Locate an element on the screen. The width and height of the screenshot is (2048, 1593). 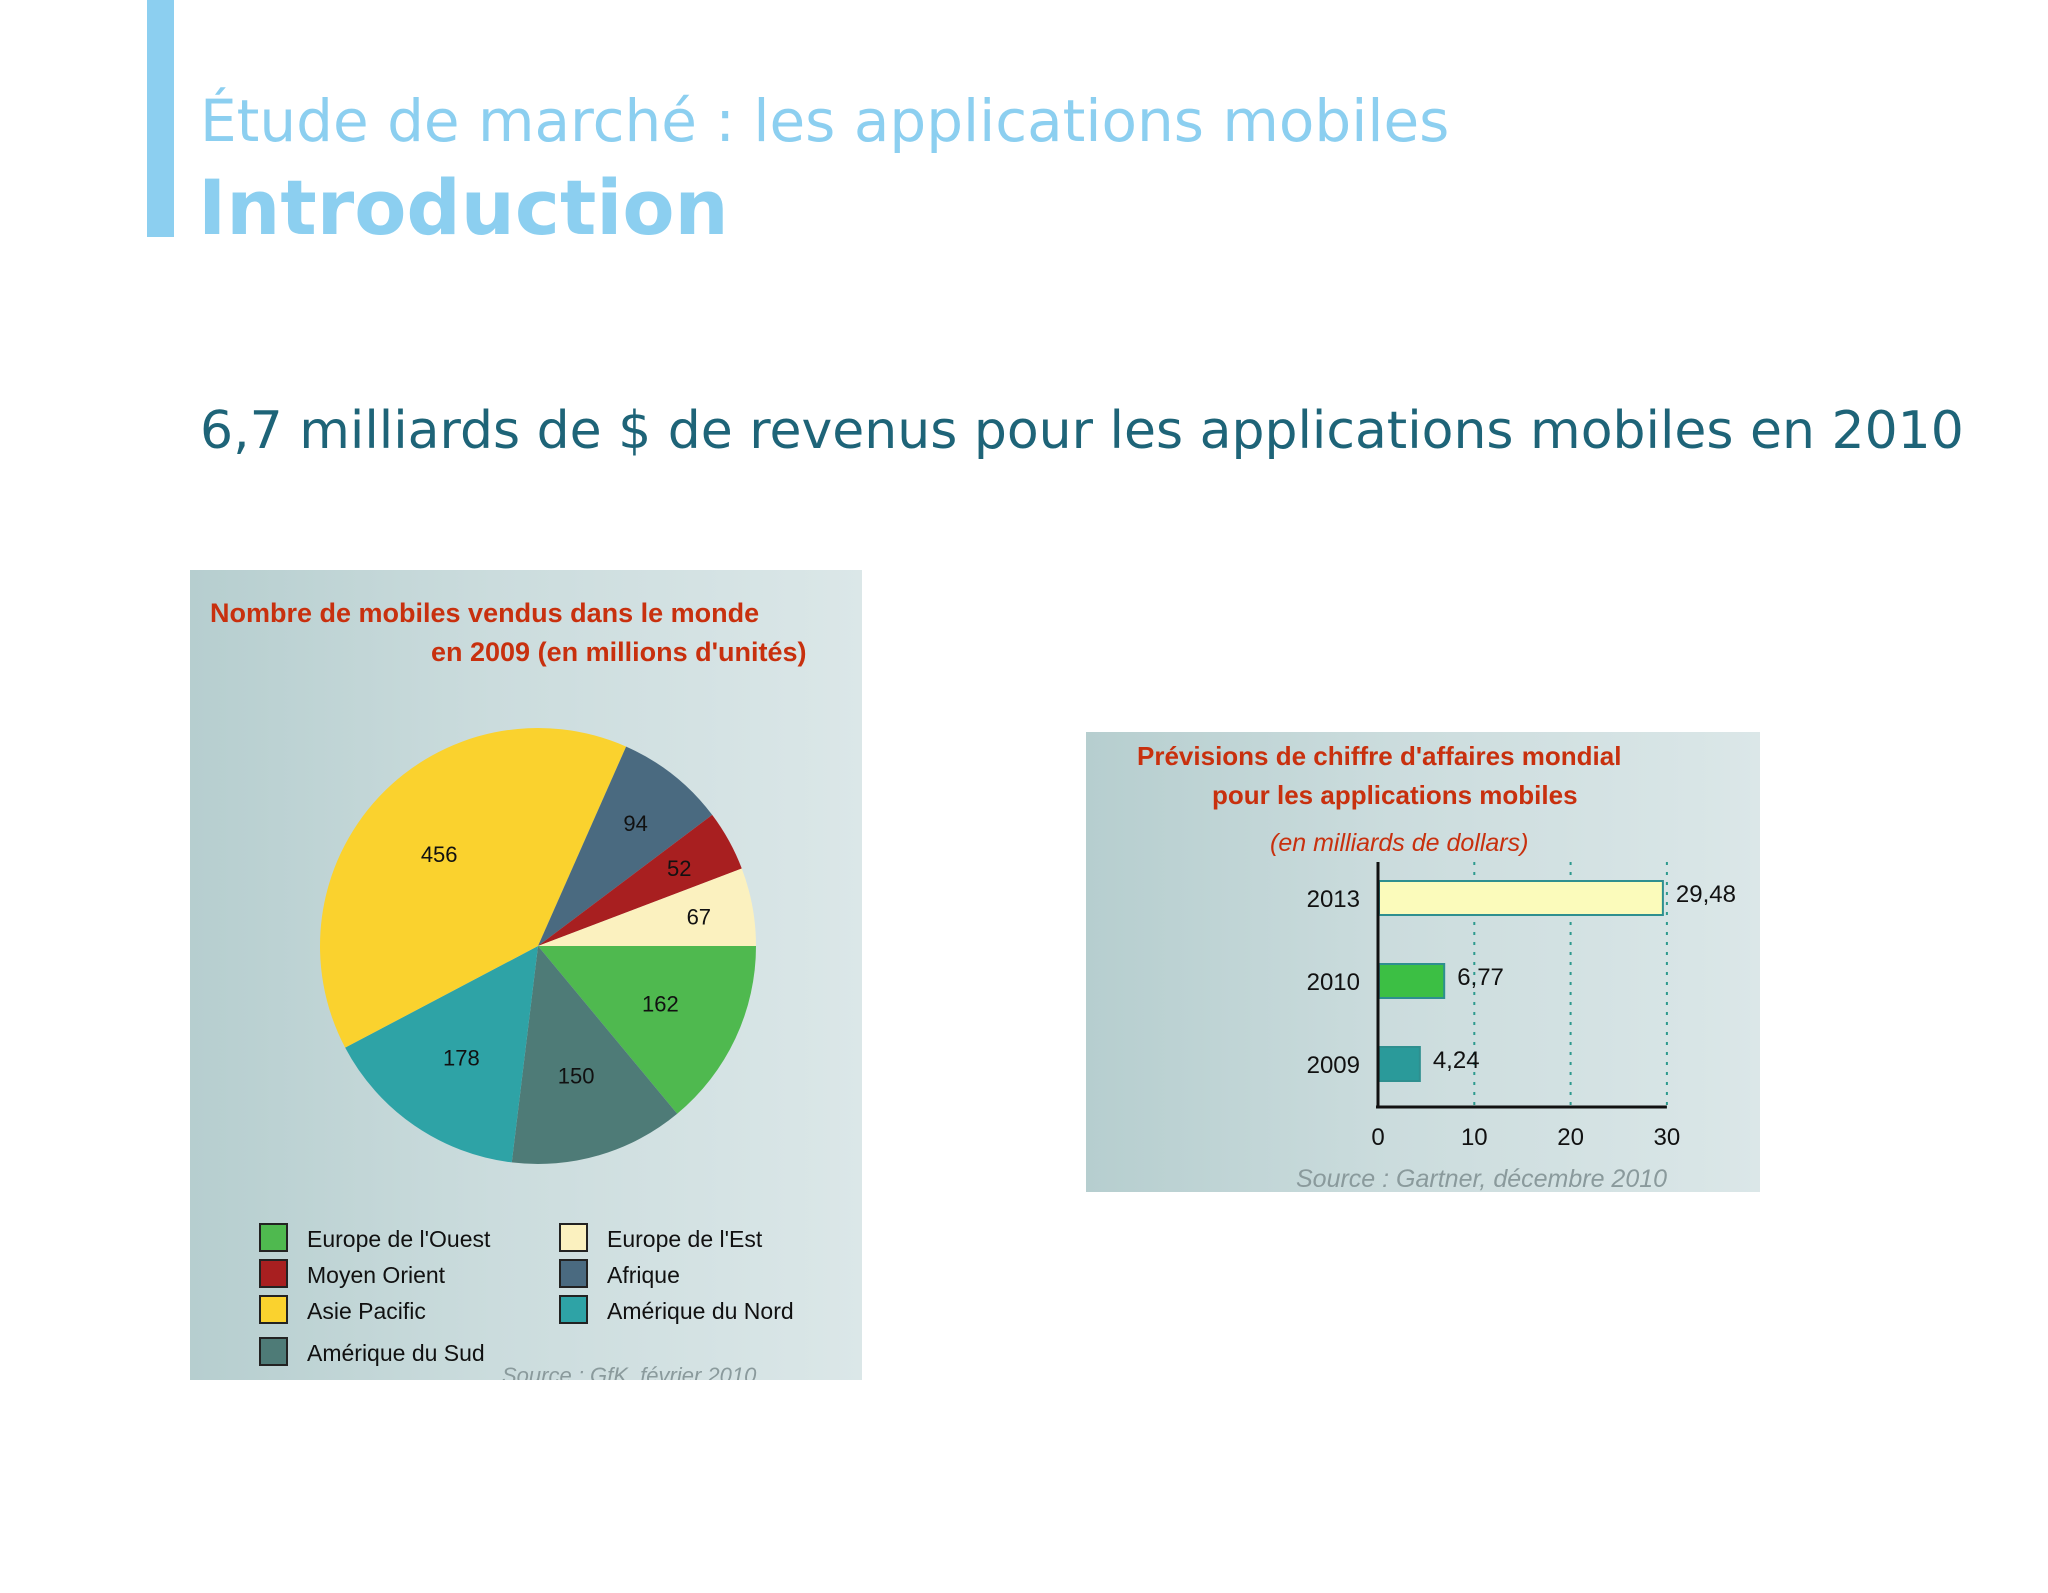
pie-slice-amerique-du-nord is located at coordinates (441, 1054).